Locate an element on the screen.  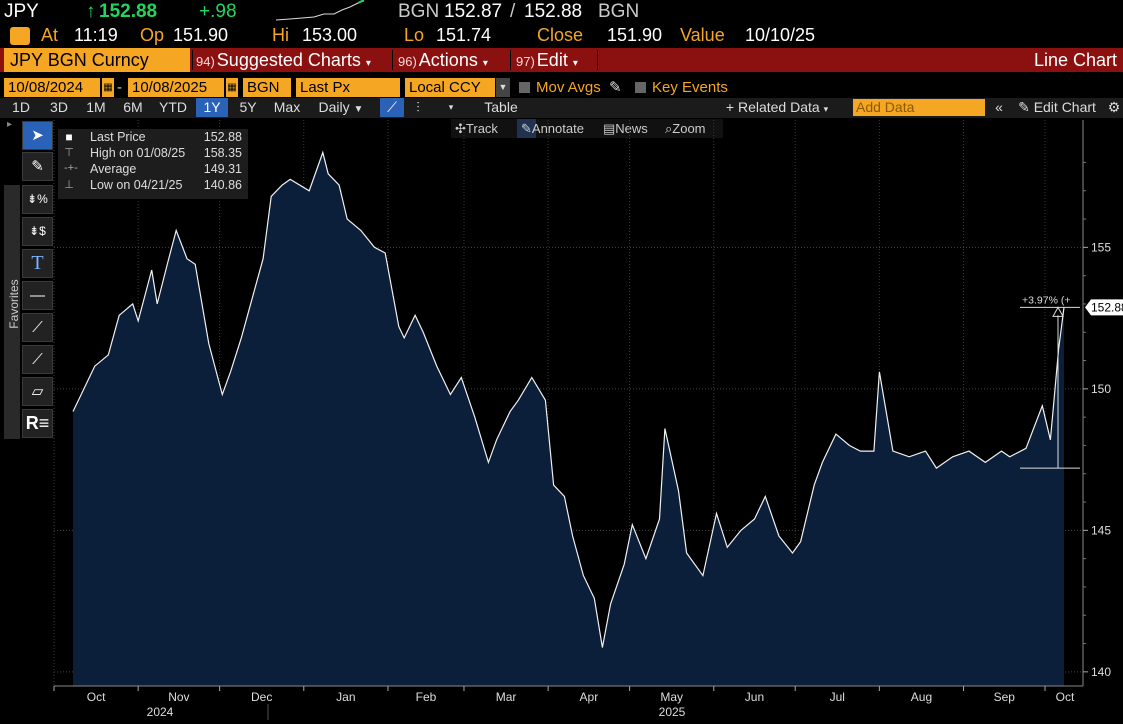
x-tick-label: Apr is located at coordinates (589, 697).